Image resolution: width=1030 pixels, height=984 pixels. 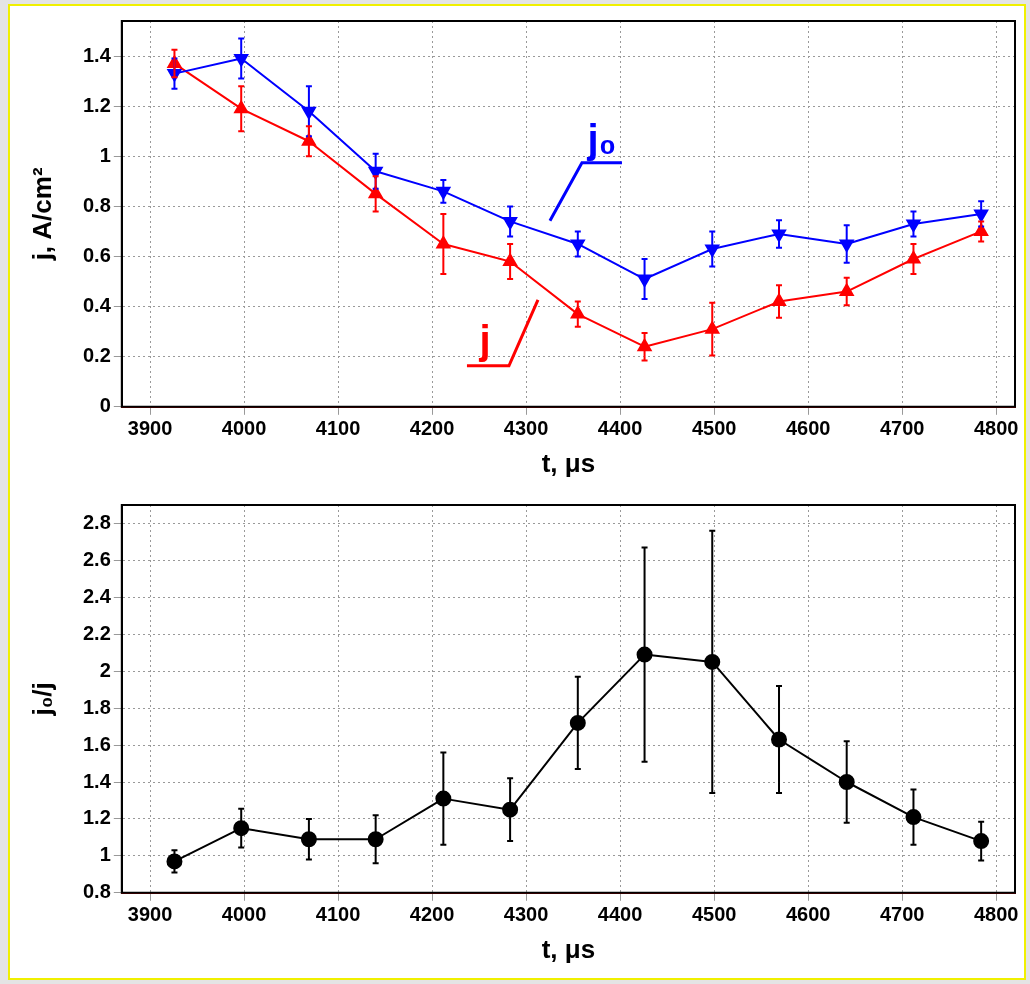 What do you see at coordinates (97, 595) in the screenshot?
I see `y-tick-label: 2.4` at bounding box center [97, 595].